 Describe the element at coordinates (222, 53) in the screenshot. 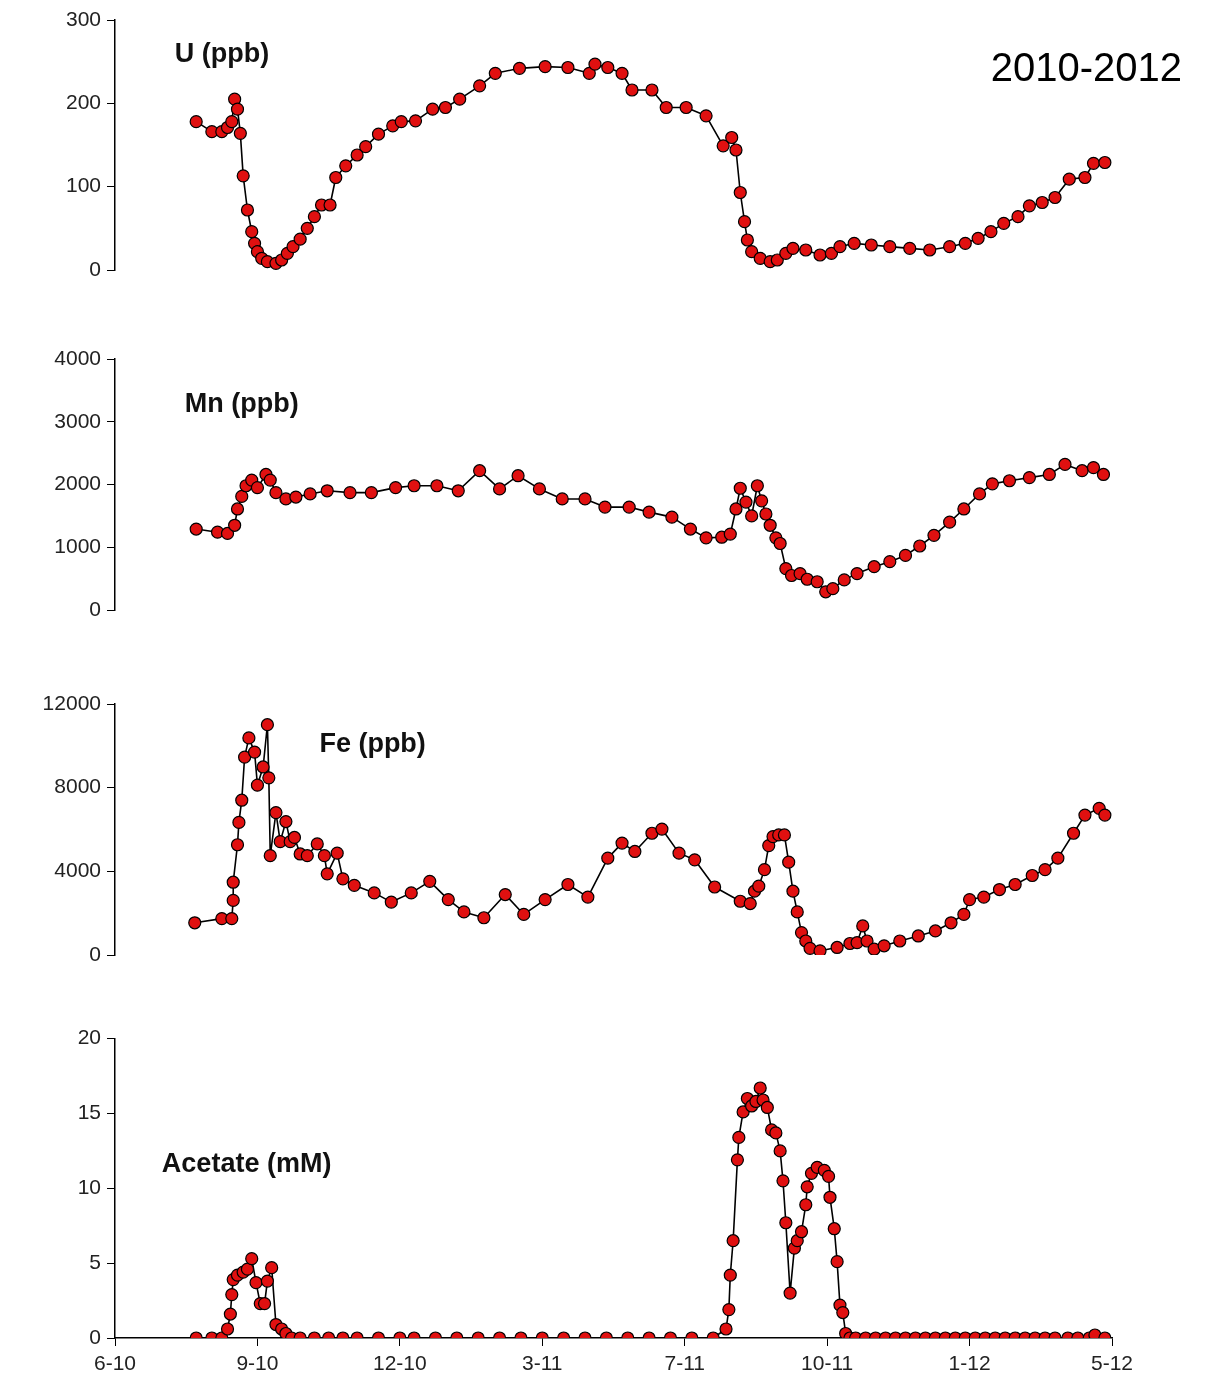

I see `text: U (ppb)` at that location.